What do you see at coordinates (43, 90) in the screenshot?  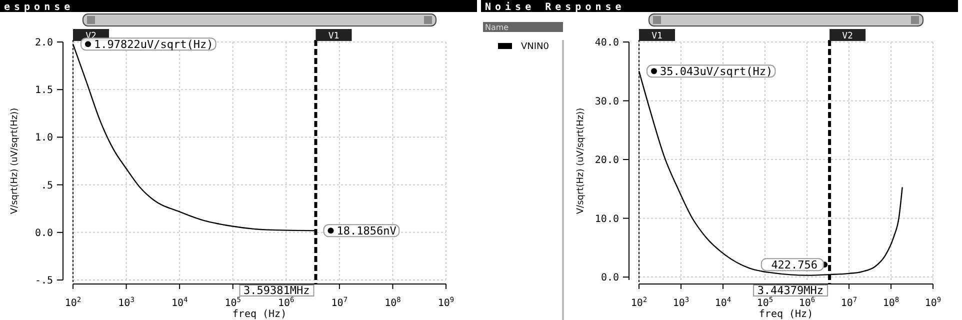 I see `y-tick-label: 1.5` at bounding box center [43, 90].